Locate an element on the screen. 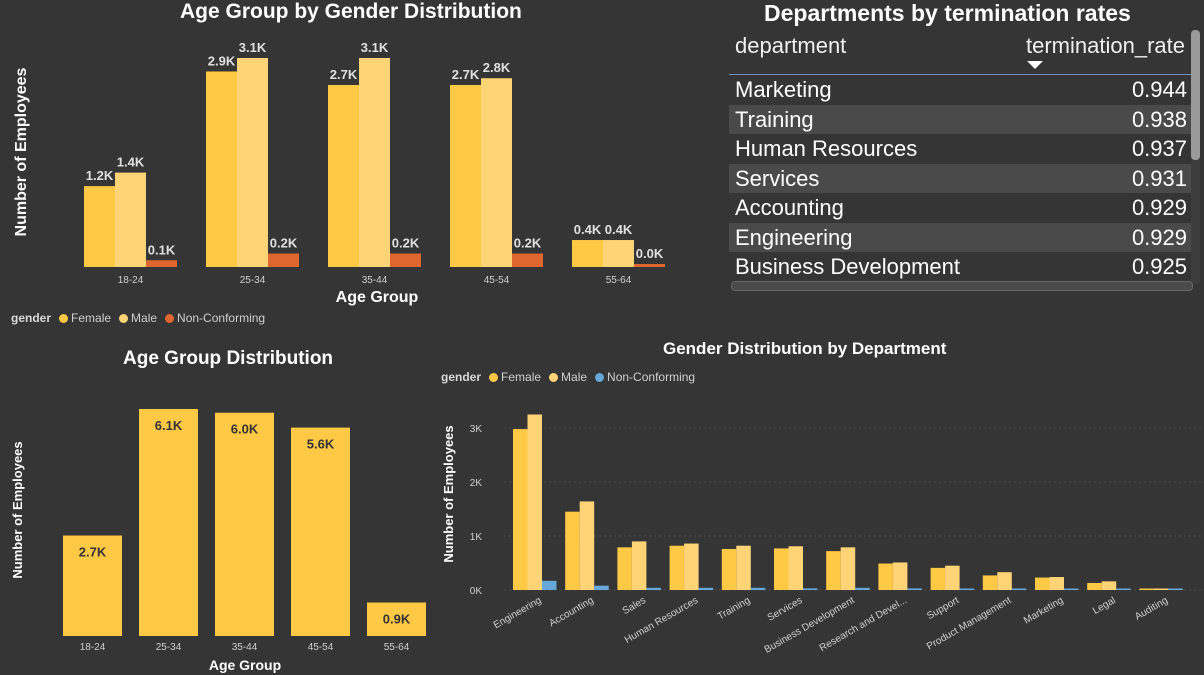  department-cell: Human Resources is located at coordinates (826, 148).